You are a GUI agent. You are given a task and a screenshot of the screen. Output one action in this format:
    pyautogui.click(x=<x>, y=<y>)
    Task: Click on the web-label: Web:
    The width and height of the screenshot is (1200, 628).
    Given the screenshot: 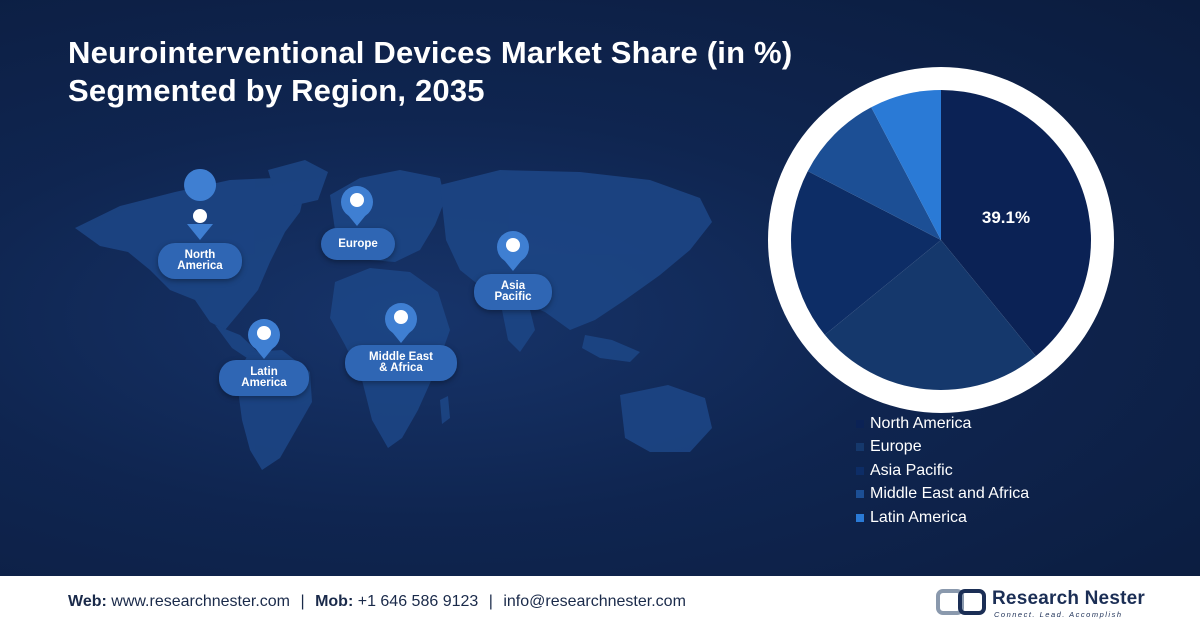 What is the action you would take?
    pyautogui.click(x=87, y=601)
    